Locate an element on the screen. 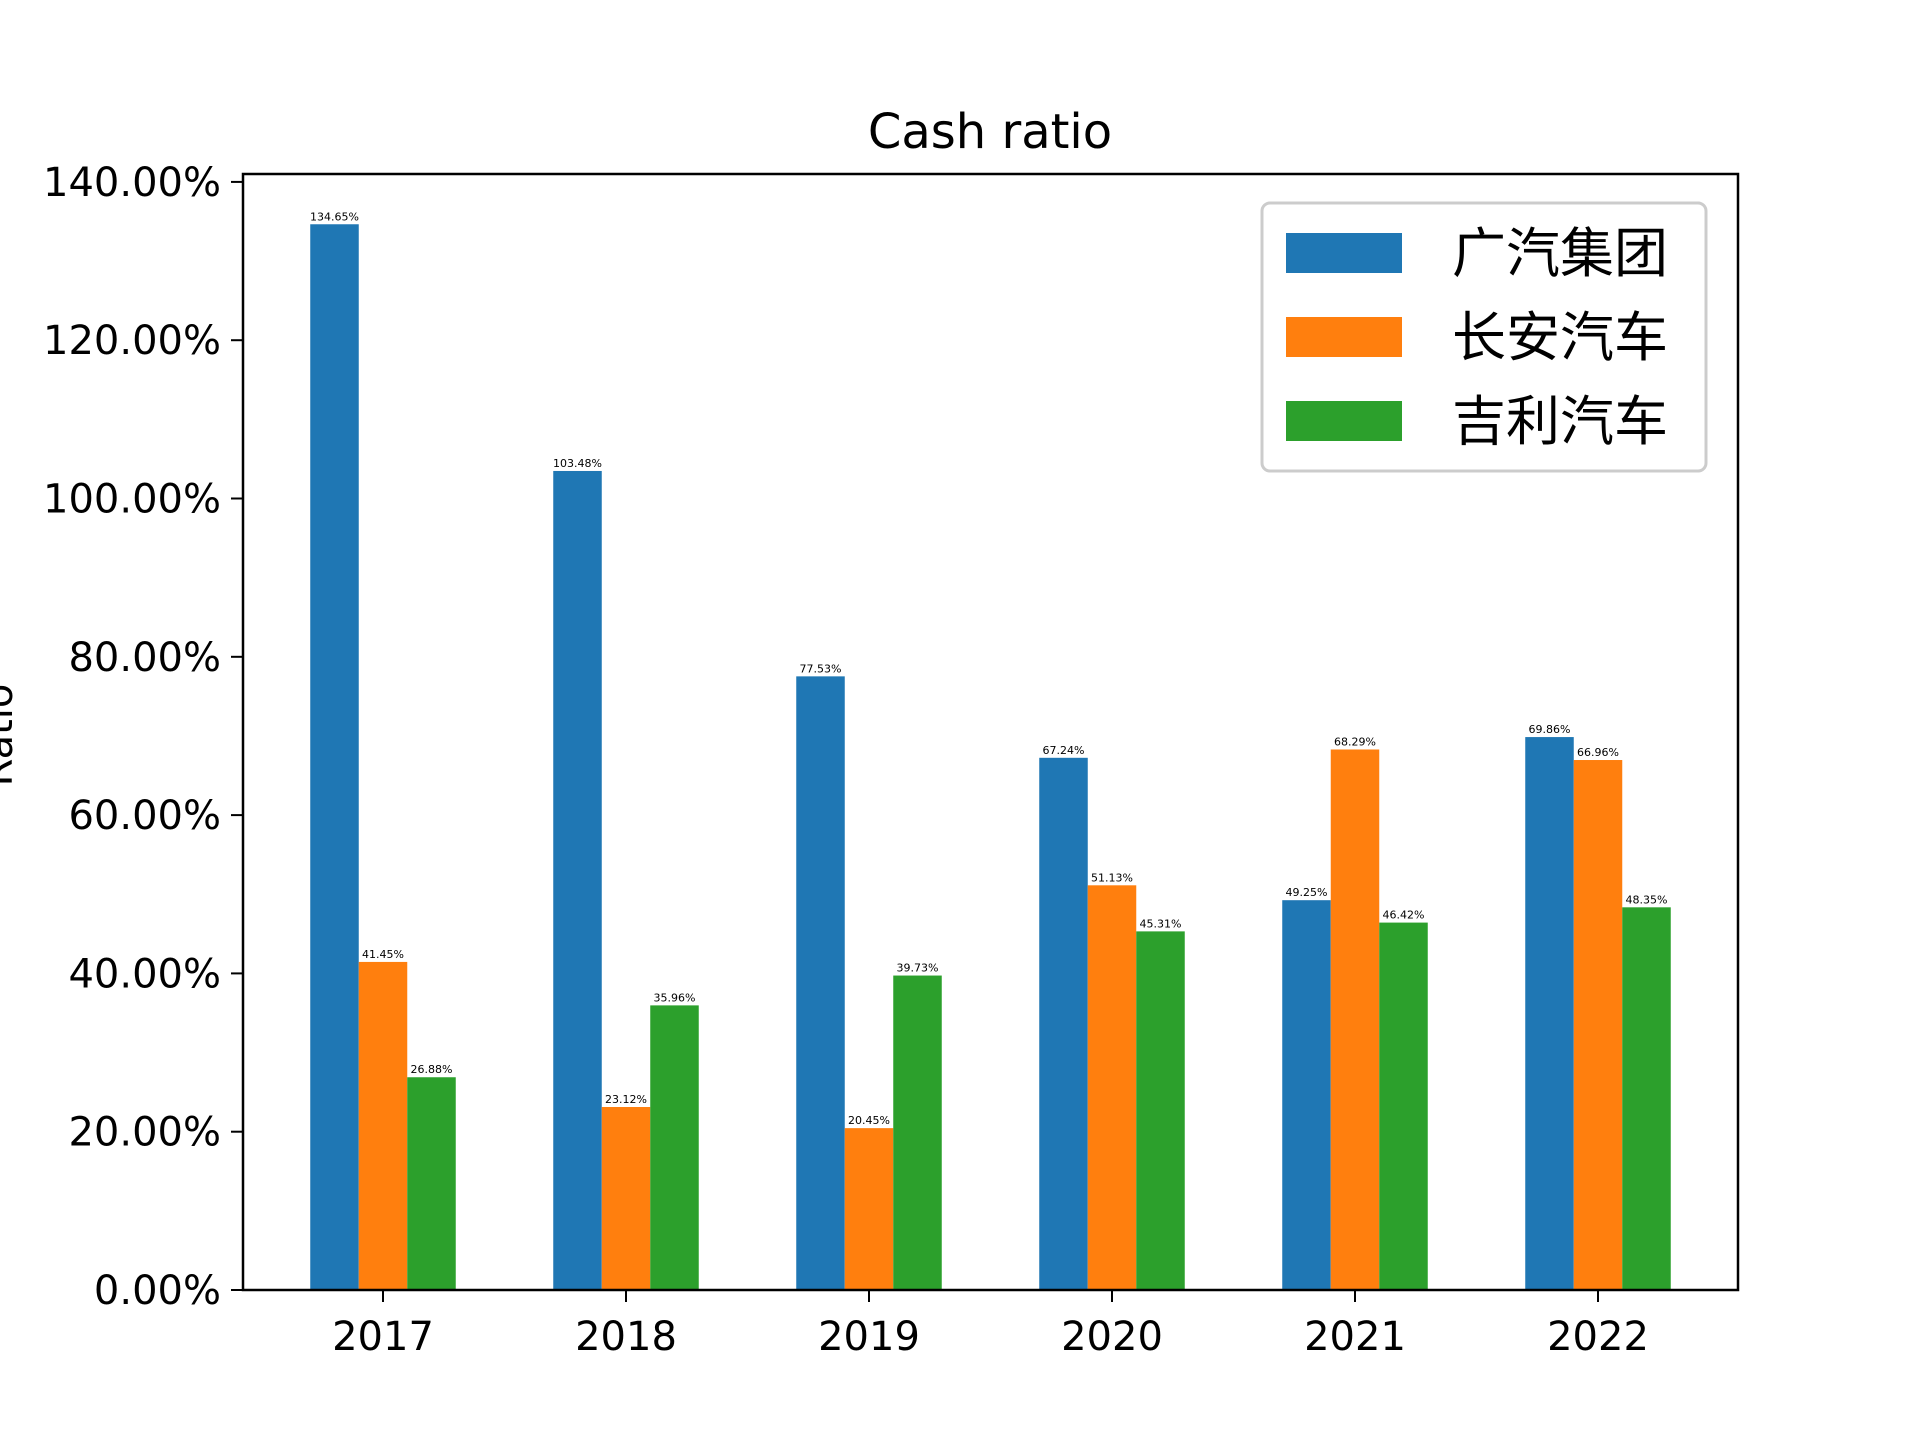 This screenshot has width=1920, height=1440. x-tick-label: 2017 is located at coordinates (383, 1337).